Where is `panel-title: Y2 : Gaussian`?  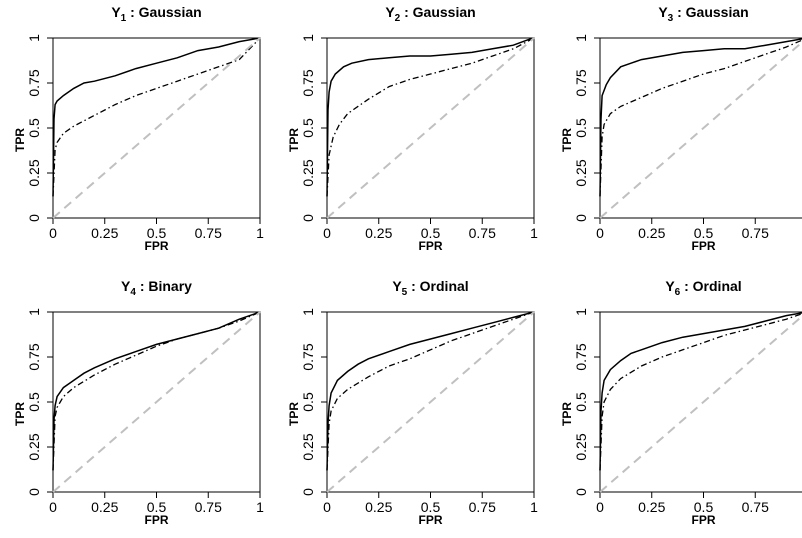 panel-title: Y2 : Gaussian is located at coordinates (430, 14).